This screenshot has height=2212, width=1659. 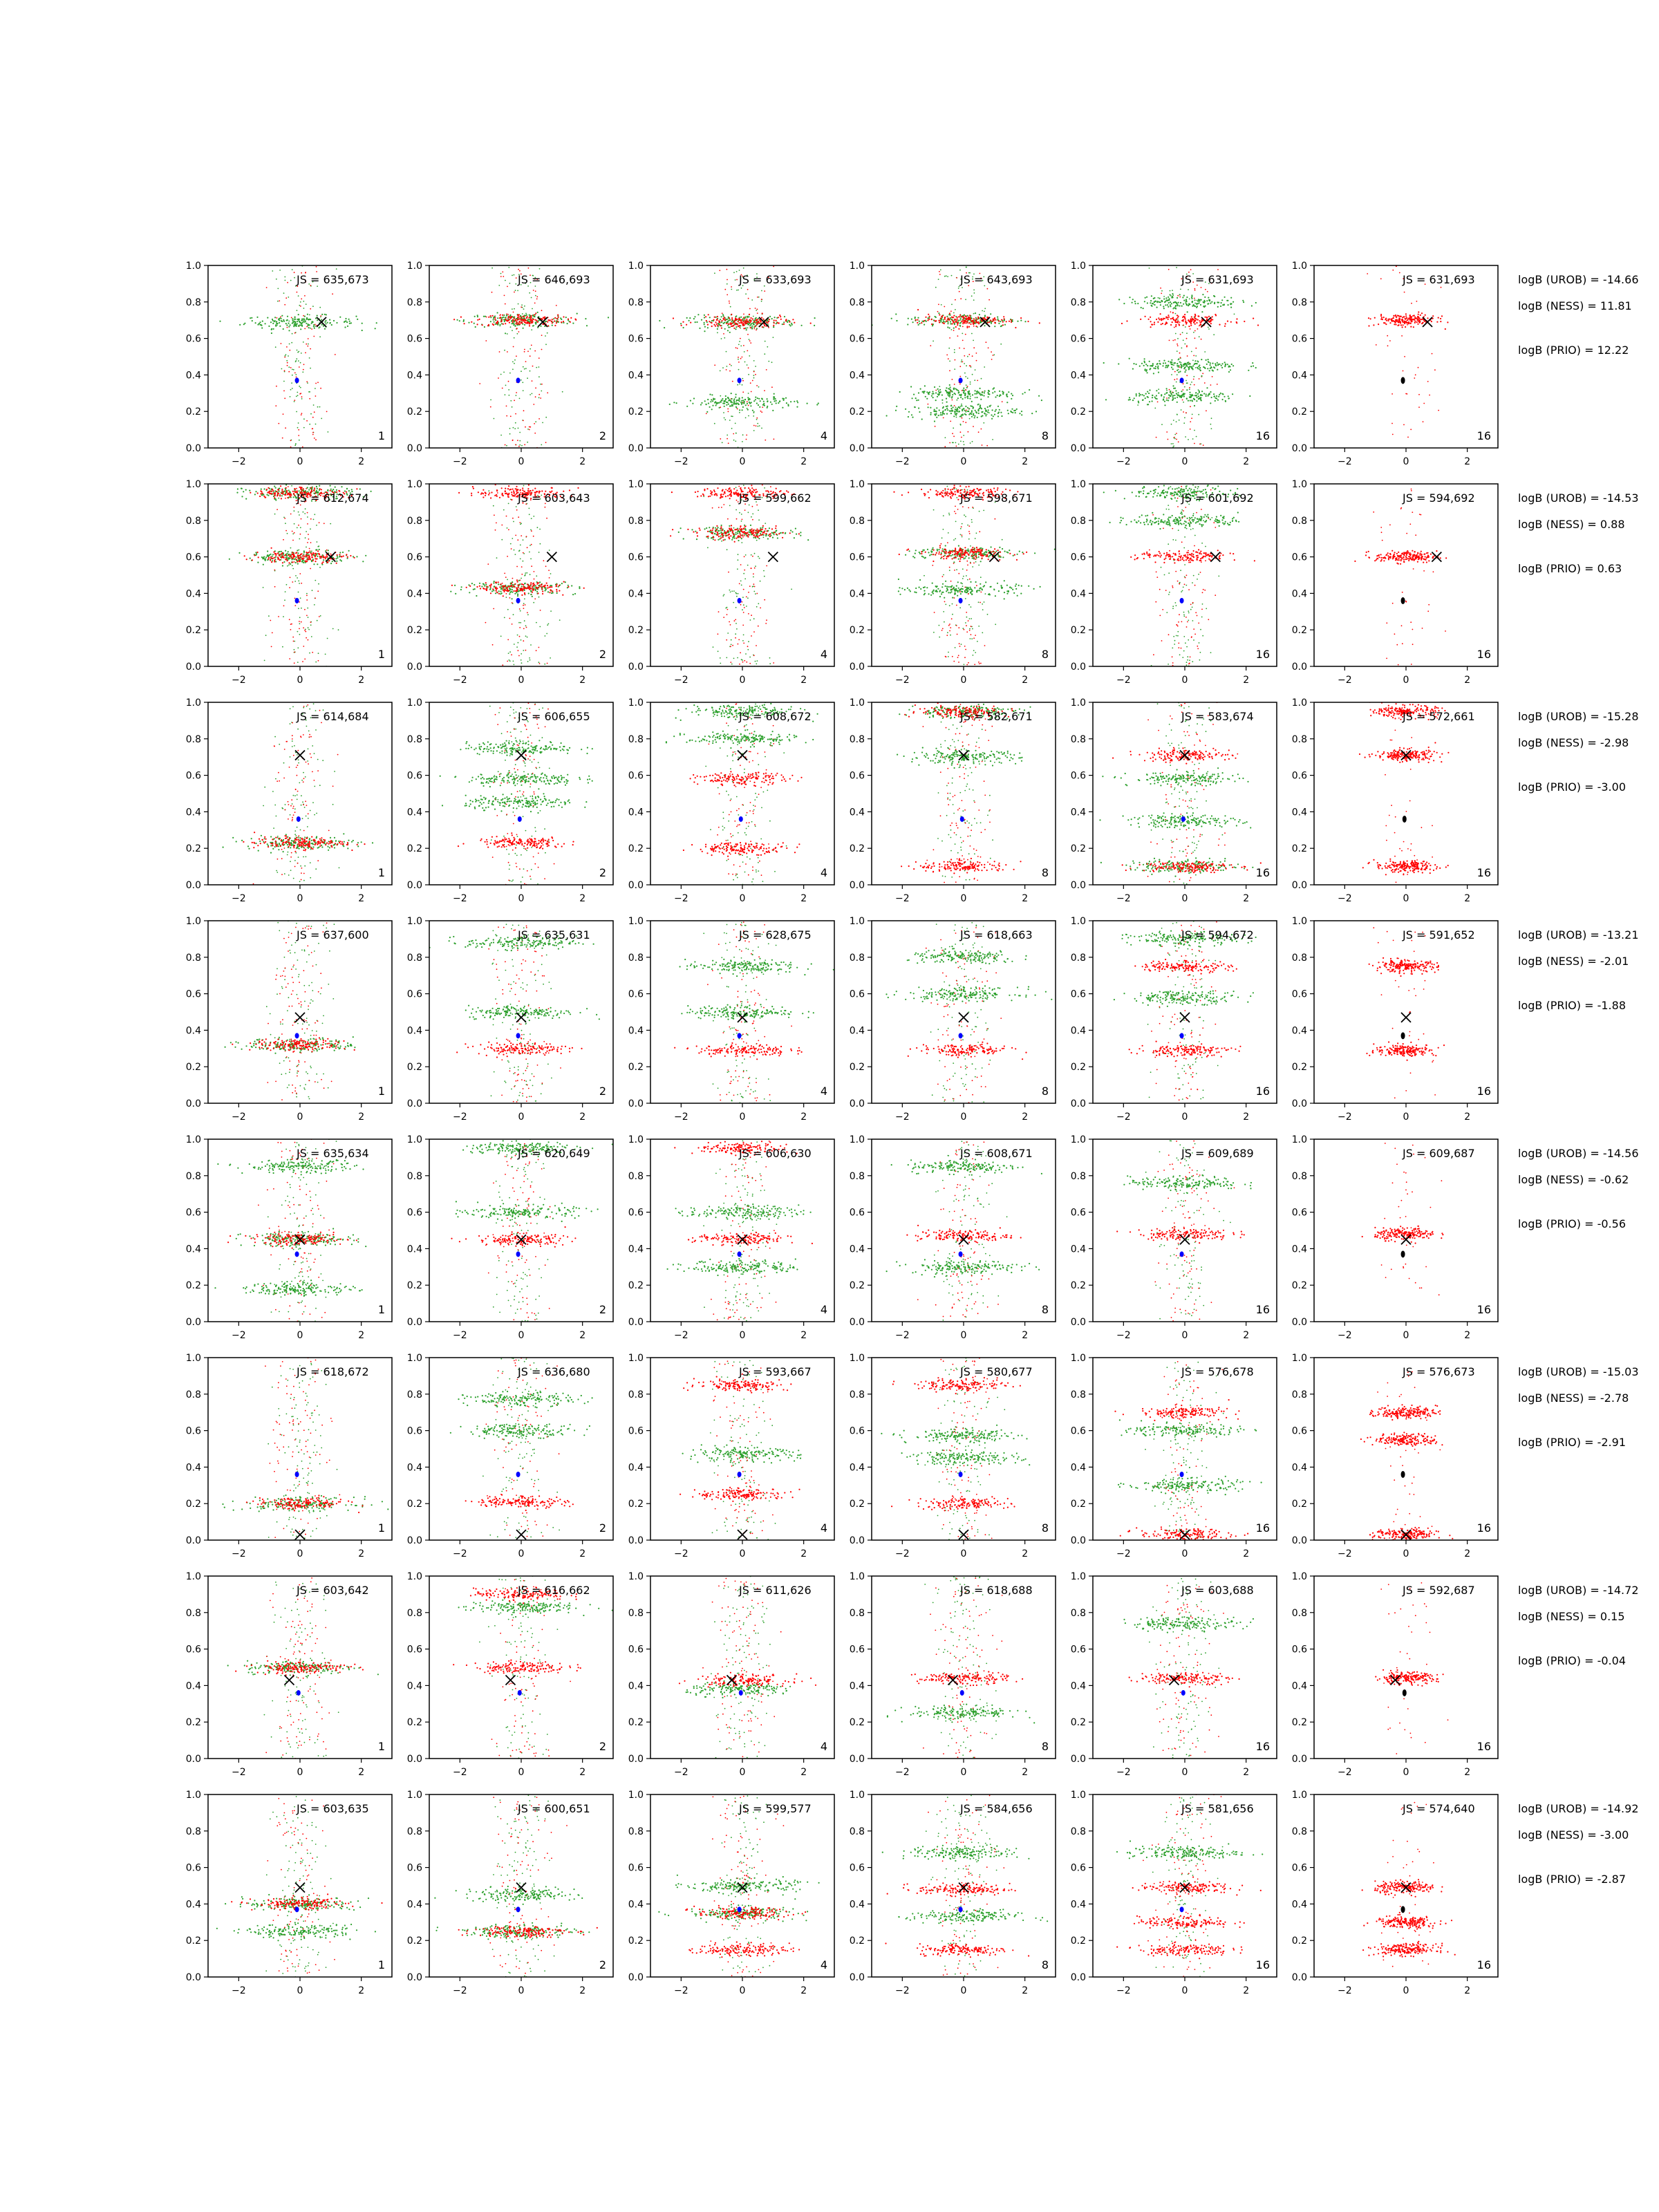 I want to click on sample-count-label: 1, so click(x=381, y=435).